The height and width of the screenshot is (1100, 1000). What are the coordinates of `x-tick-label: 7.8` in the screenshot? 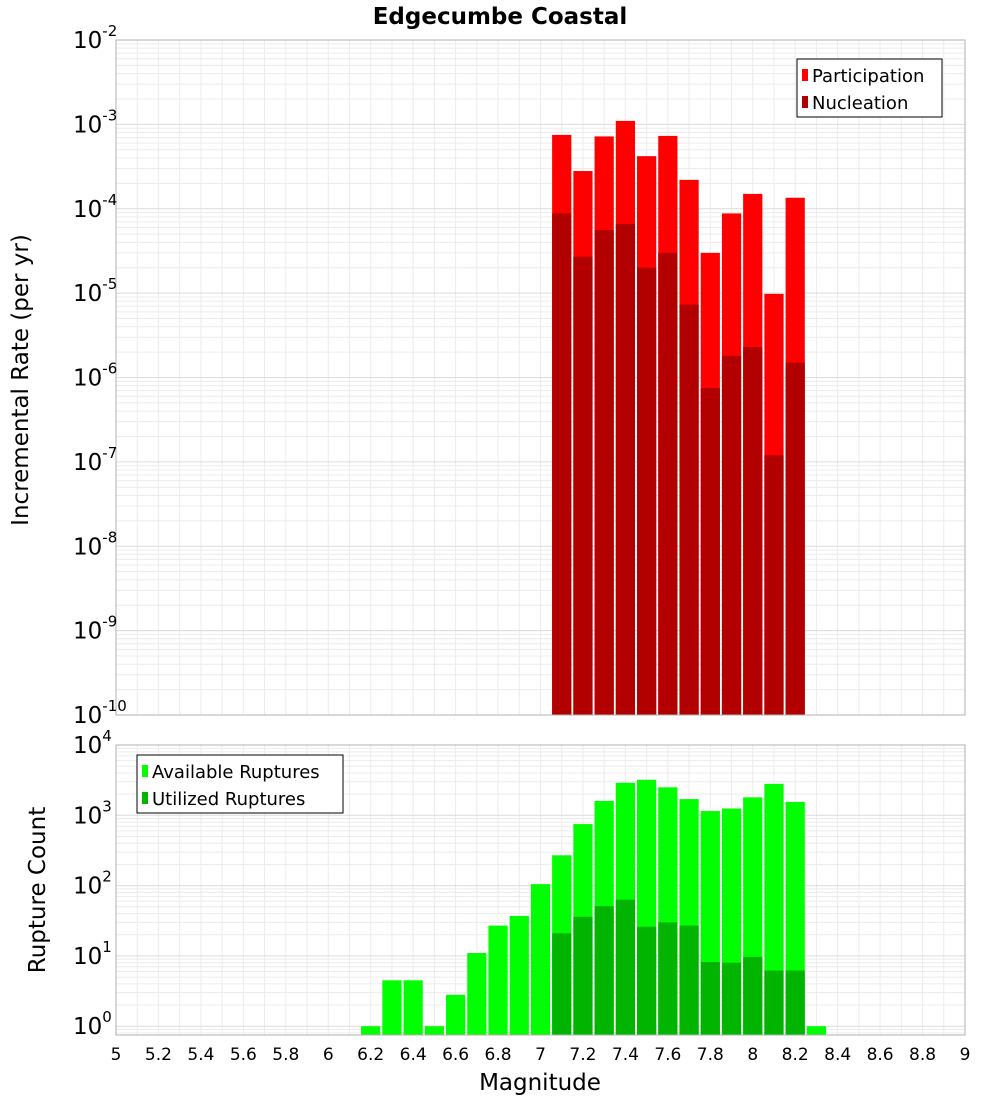 It's located at (710, 1055).